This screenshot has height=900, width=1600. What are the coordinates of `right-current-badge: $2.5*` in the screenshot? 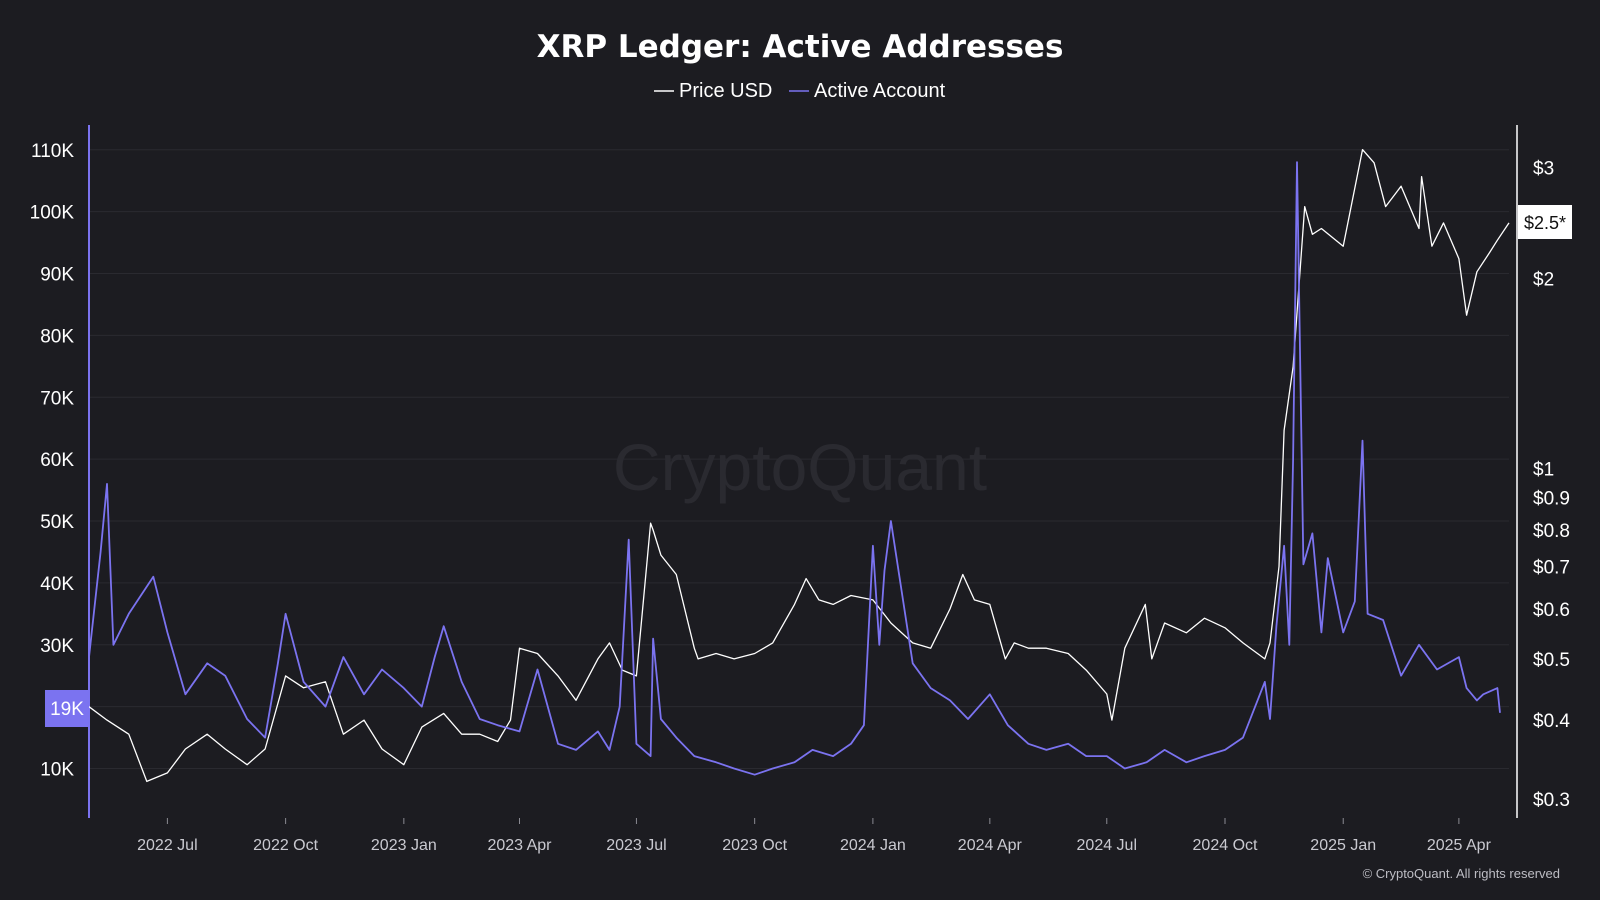 It's located at (1545, 222).